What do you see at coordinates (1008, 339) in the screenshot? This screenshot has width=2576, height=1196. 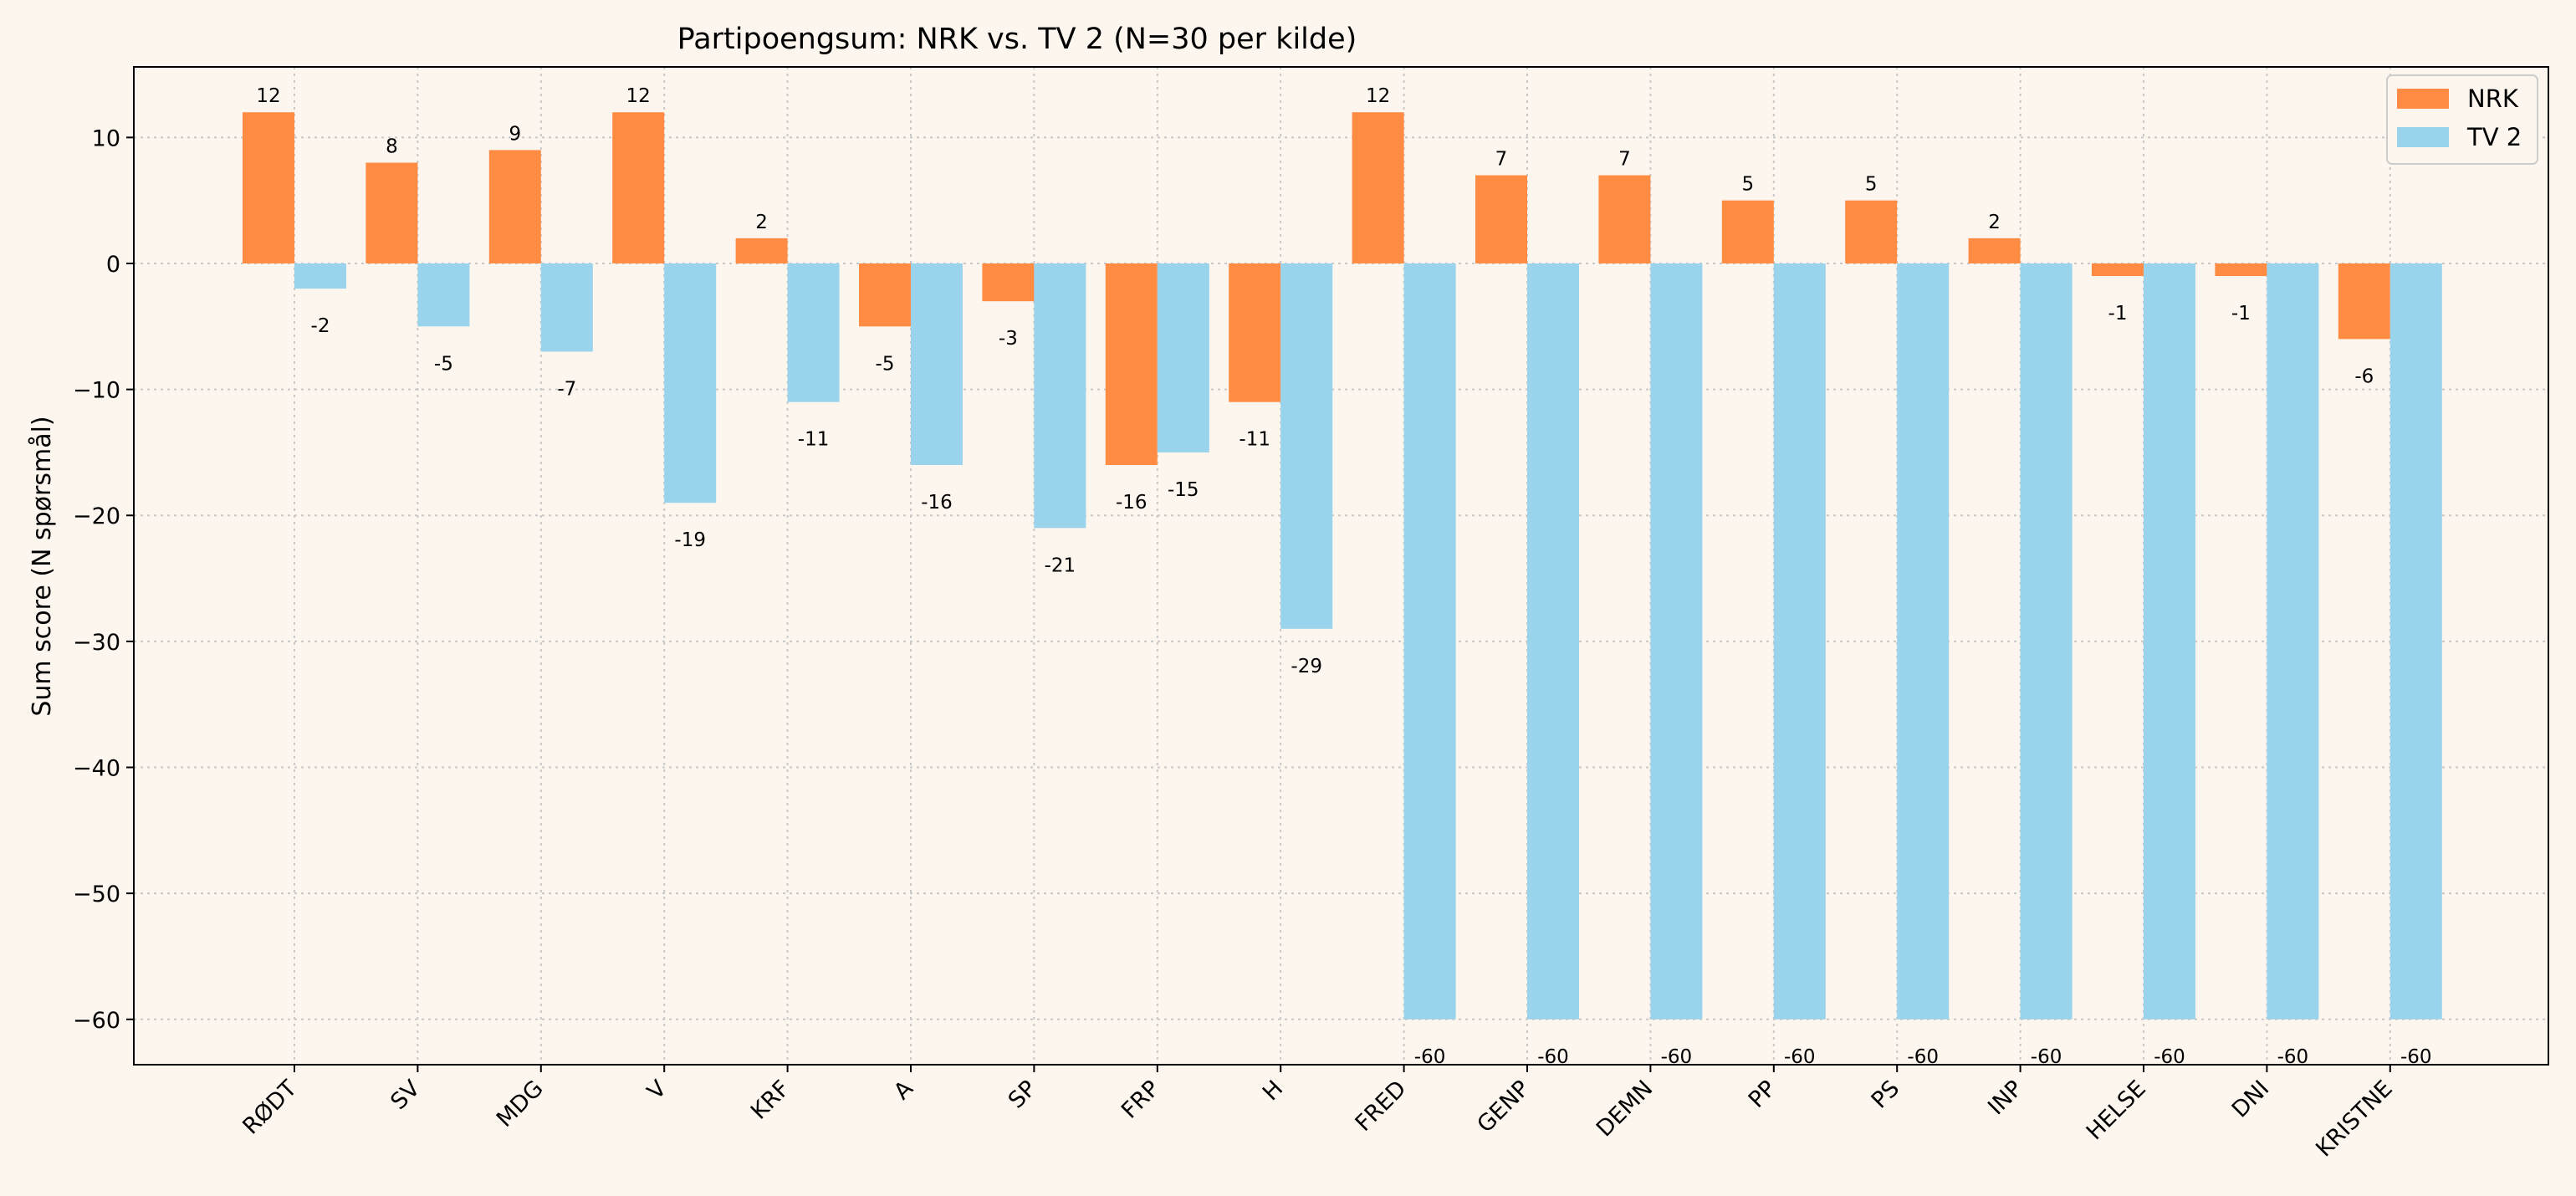 I see `data-label: -3` at bounding box center [1008, 339].